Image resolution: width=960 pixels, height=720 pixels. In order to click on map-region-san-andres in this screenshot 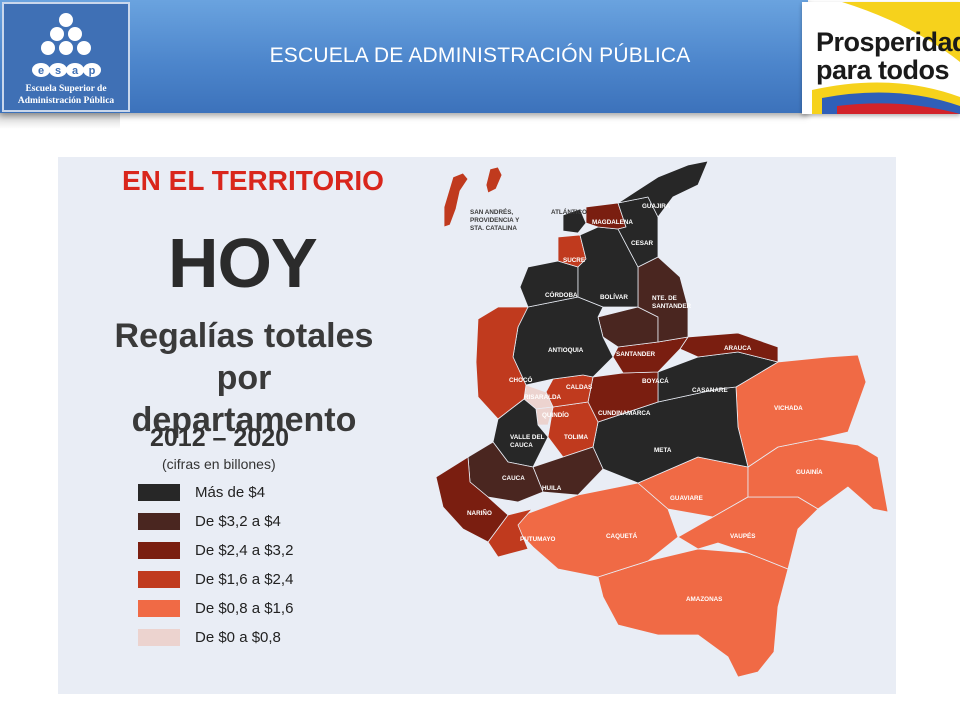, I will do `click(456, 200)`.